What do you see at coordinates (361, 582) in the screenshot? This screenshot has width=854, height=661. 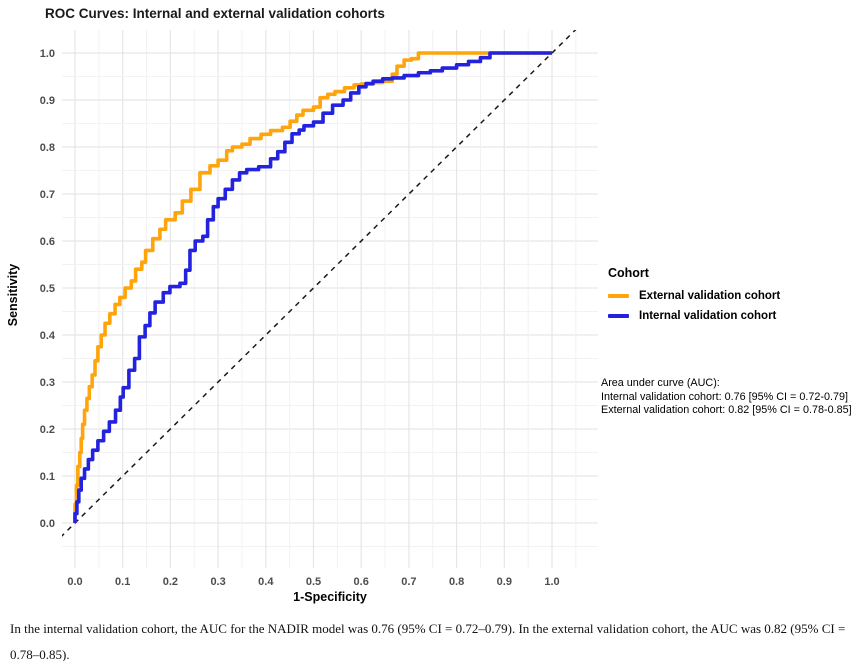 I see `x-tick-label: 0.6` at bounding box center [361, 582].